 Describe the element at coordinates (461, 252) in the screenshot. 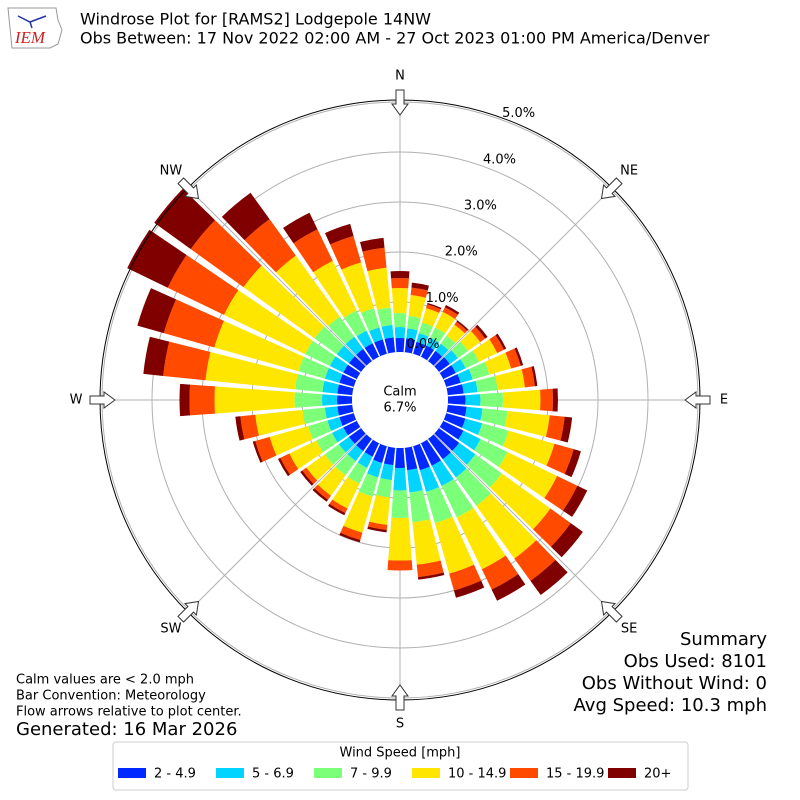

I see `r-tick-label: 2.0%` at that location.